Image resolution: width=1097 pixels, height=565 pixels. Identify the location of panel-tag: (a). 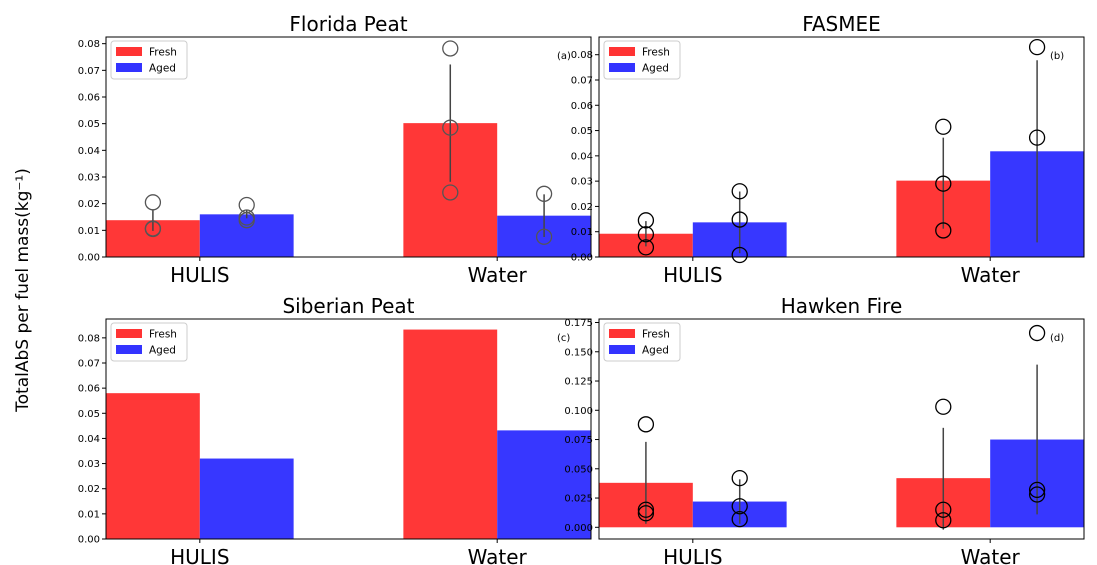
(564, 56).